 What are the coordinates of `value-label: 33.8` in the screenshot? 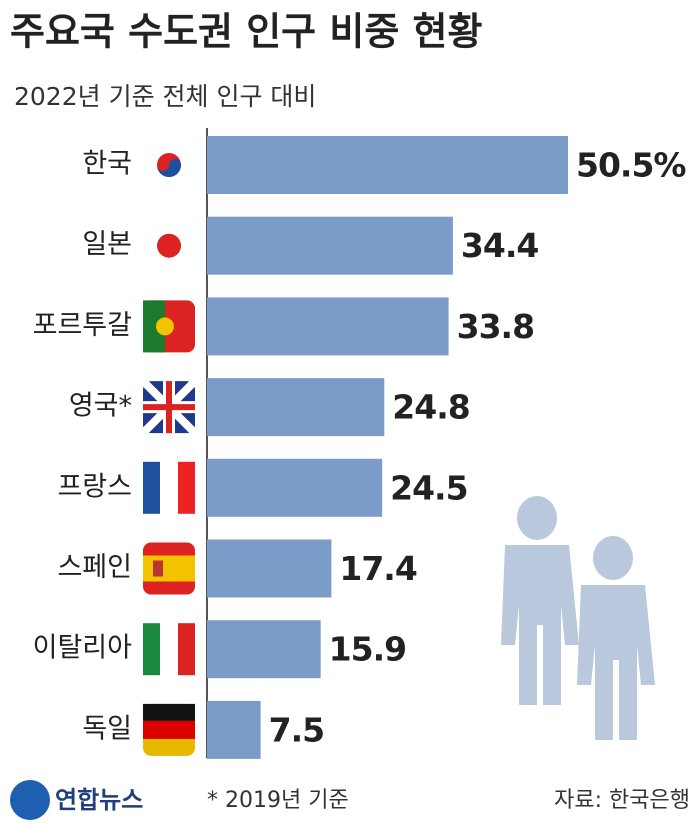 It's located at (495, 326).